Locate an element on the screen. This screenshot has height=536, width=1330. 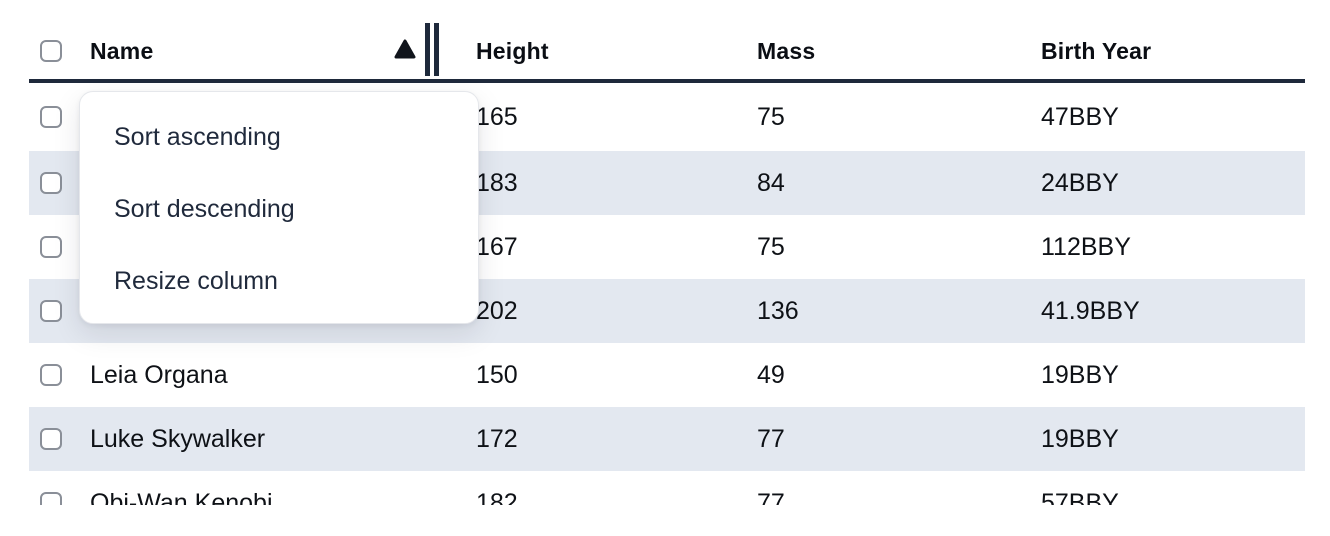
resize-bar-left is located at coordinates (427, 49).